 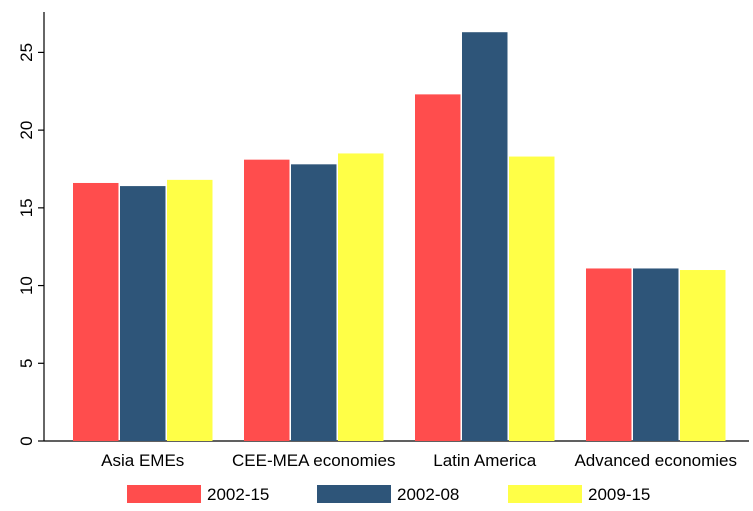 What do you see at coordinates (532, 298) in the screenshot?
I see `bar-2009-15-latin-america` at bounding box center [532, 298].